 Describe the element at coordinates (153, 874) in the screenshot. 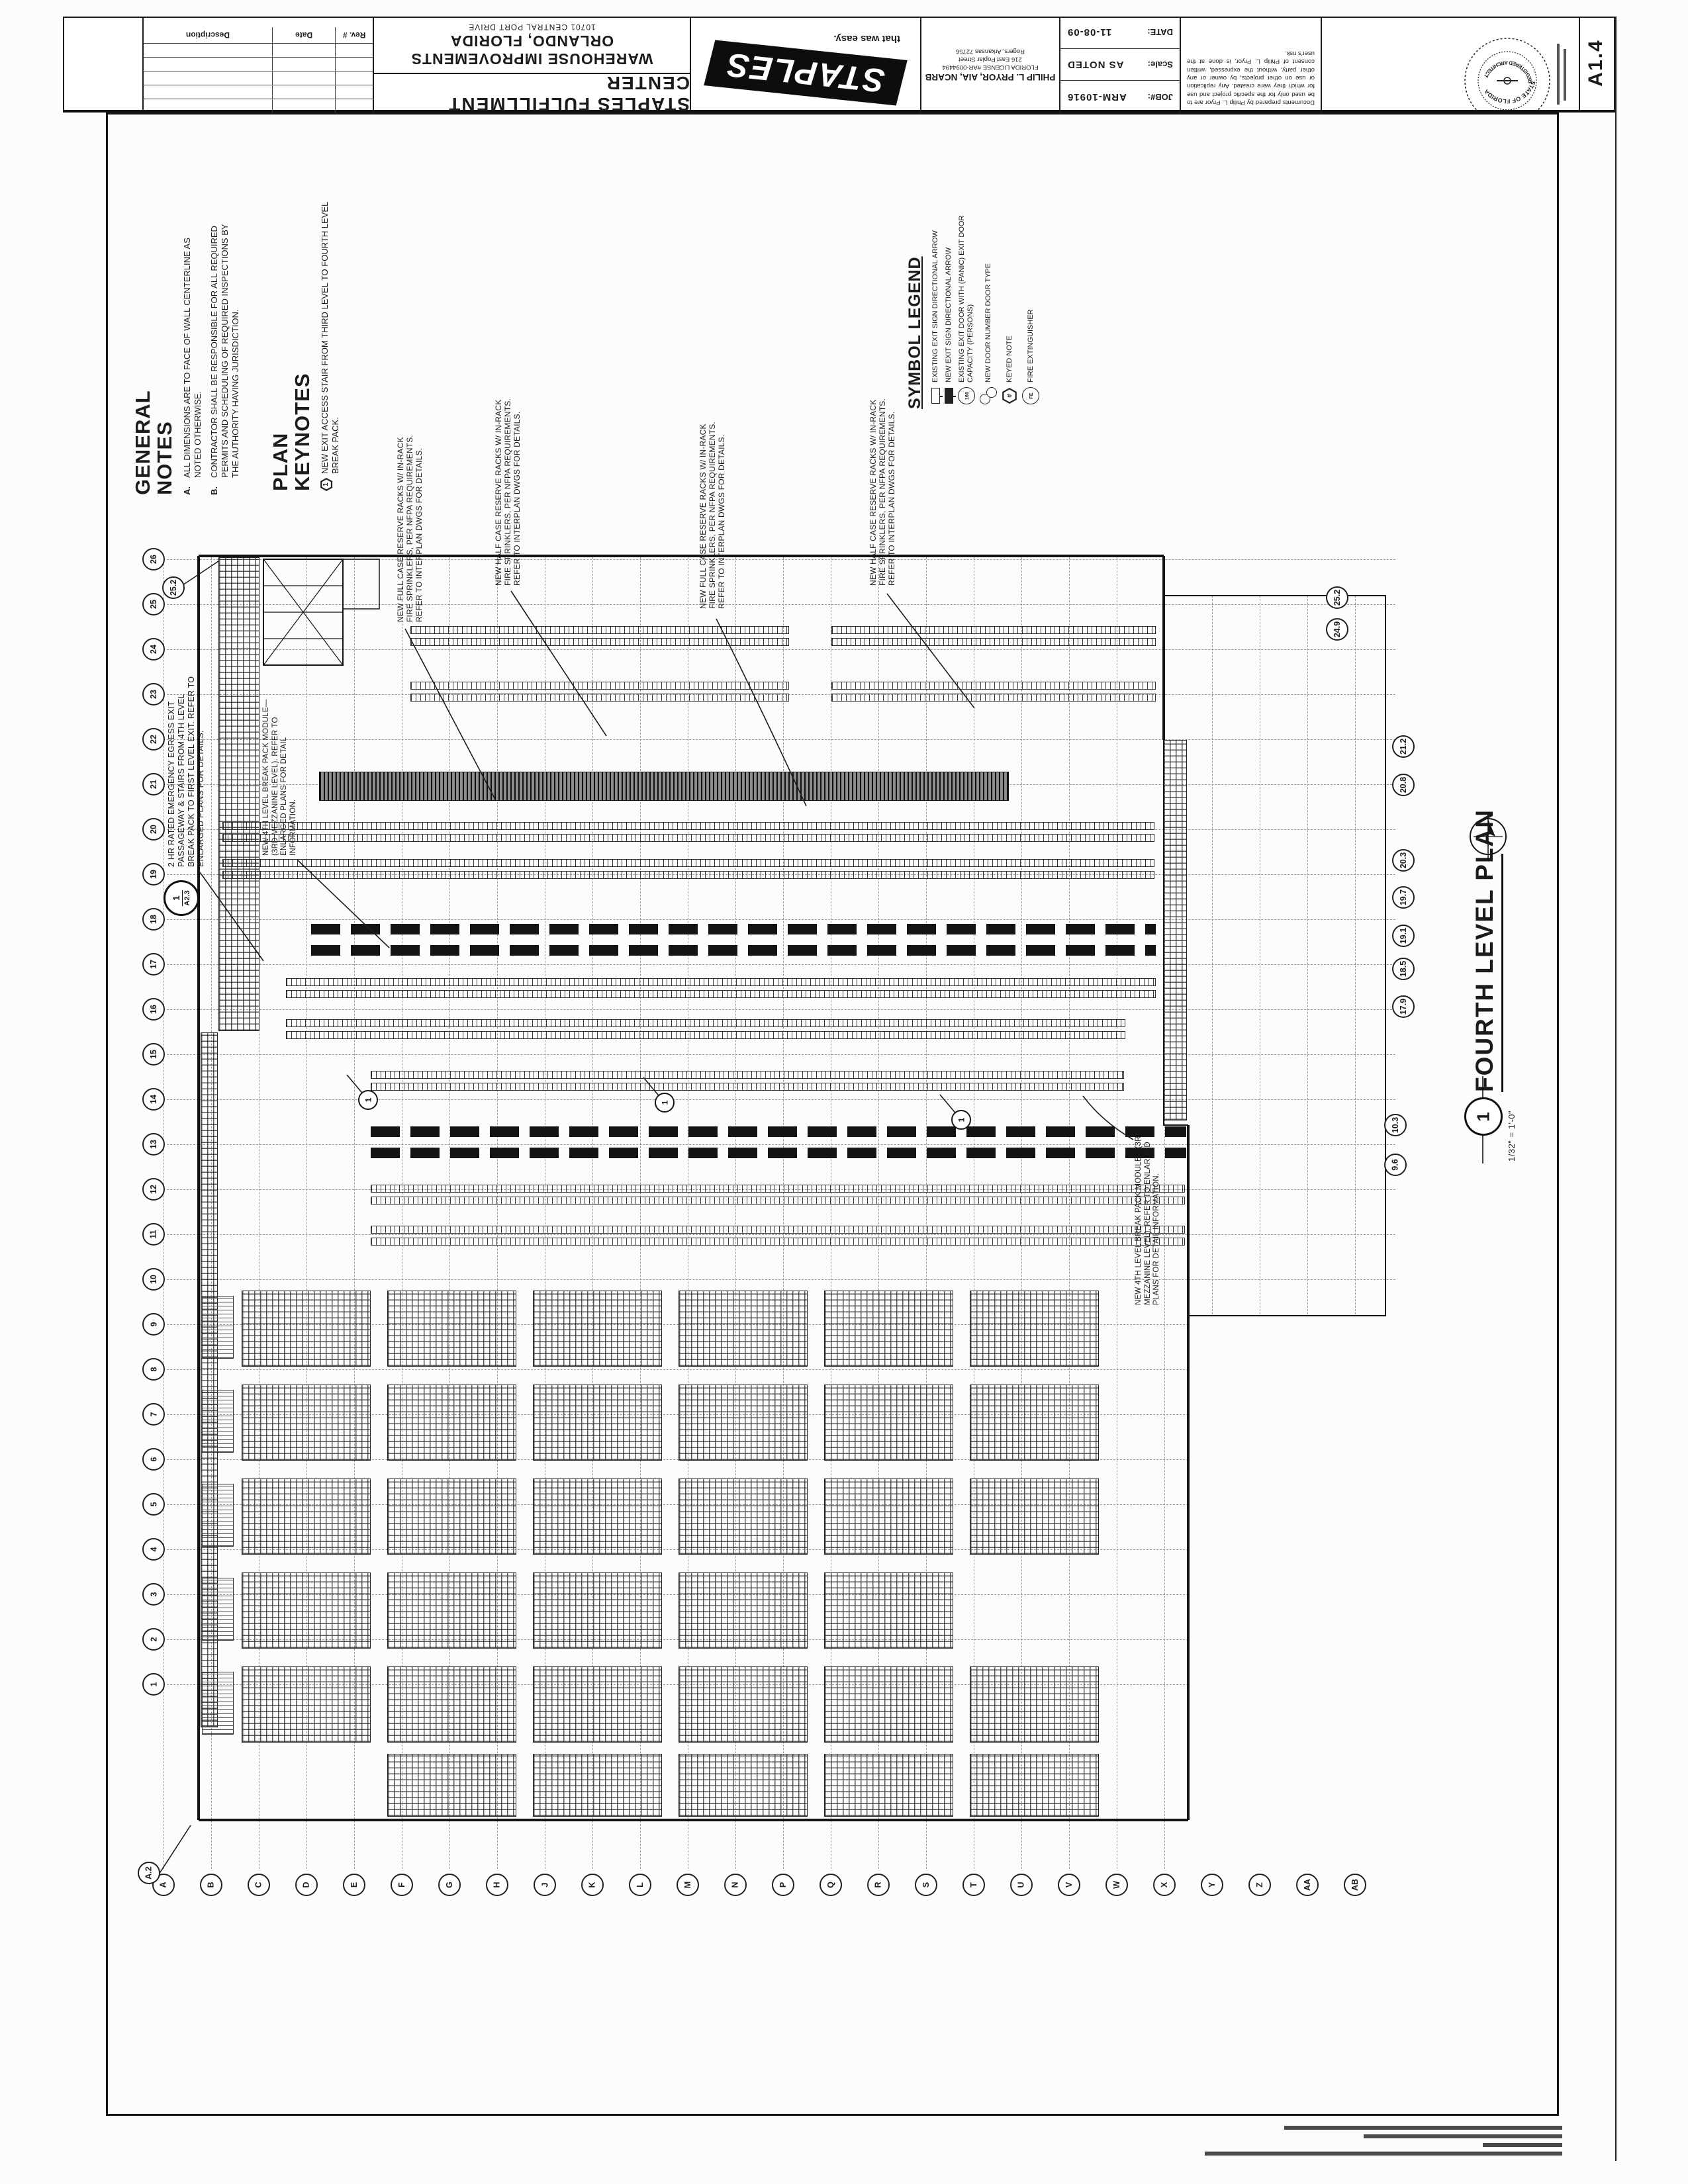

I see `grid-bubble-label: 19` at that location.